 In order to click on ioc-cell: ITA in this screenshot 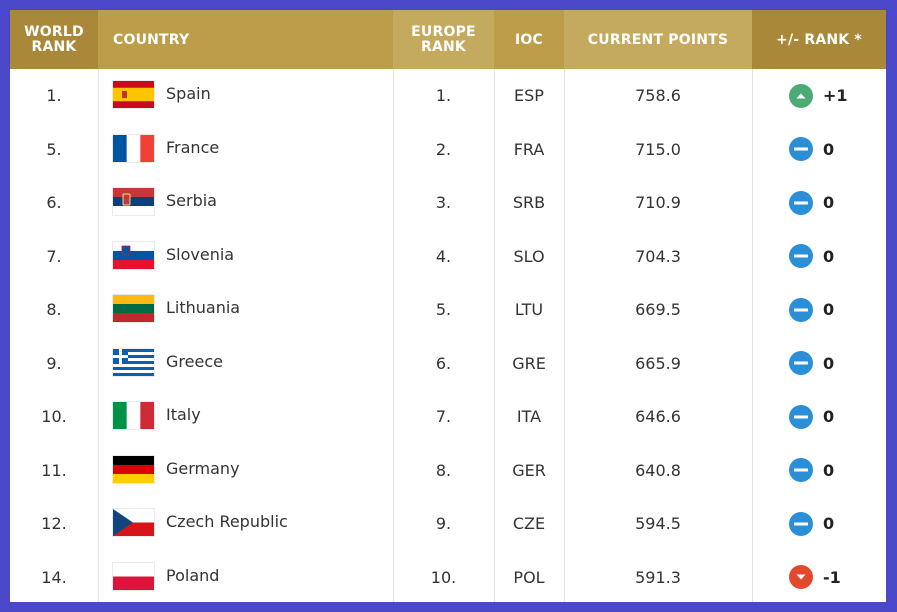, I will do `click(529, 417)`.